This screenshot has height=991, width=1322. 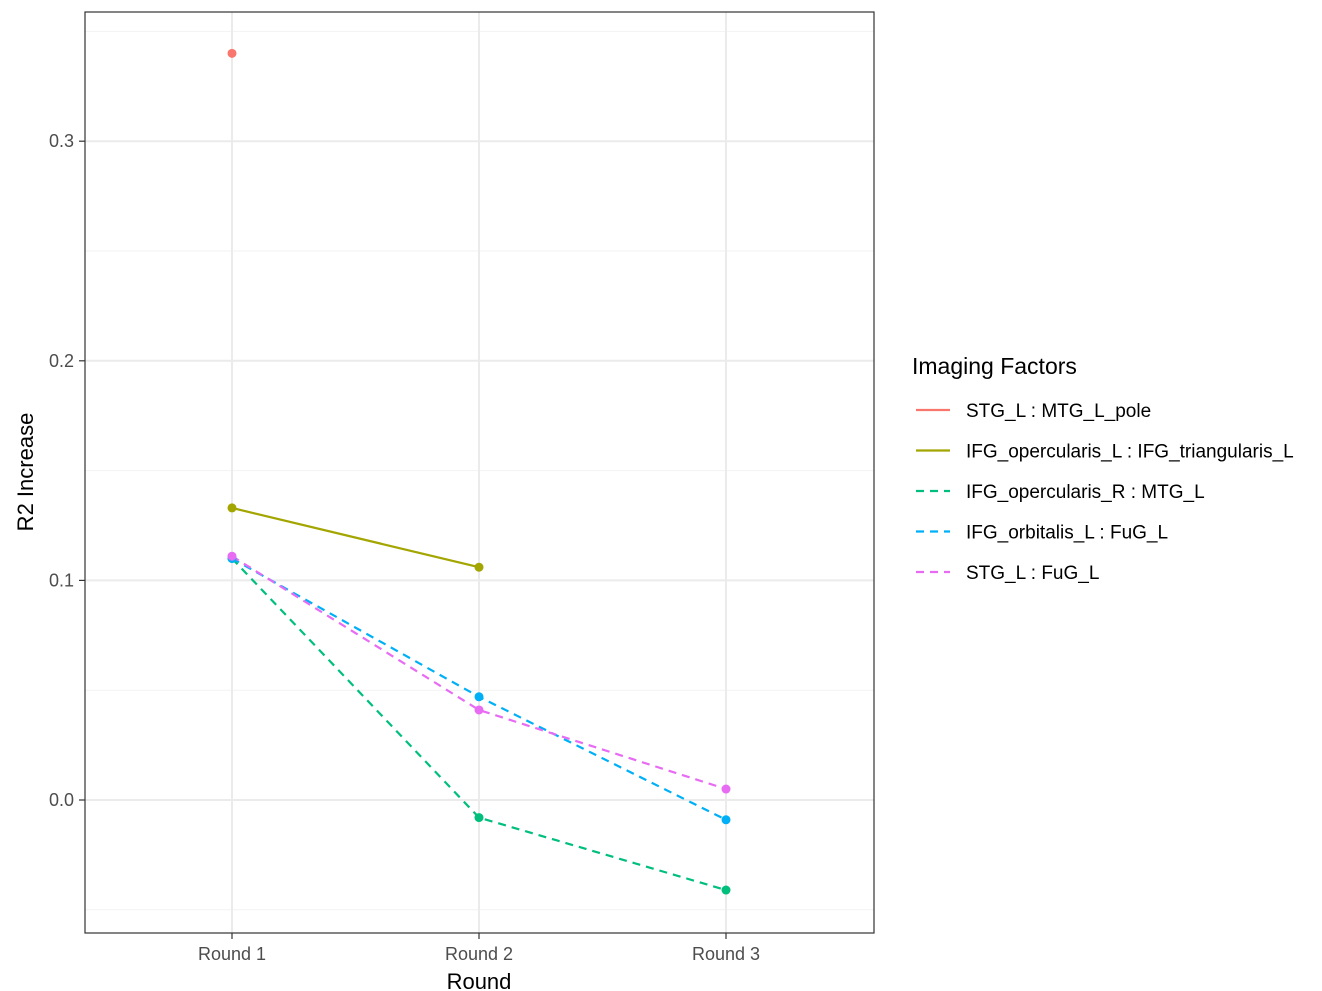 What do you see at coordinates (479, 954) in the screenshot?
I see `x-tick-label: Round 2` at bounding box center [479, 954].